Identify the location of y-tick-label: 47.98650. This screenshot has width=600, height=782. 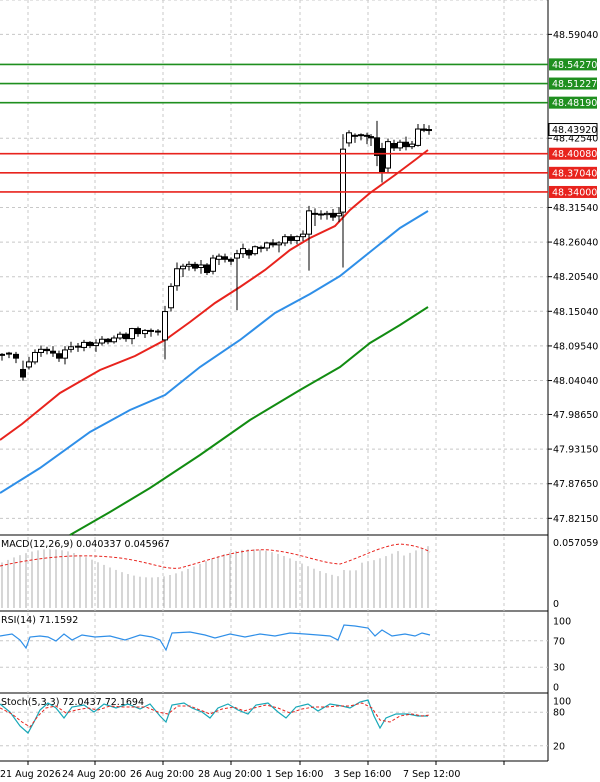
(575, 415).